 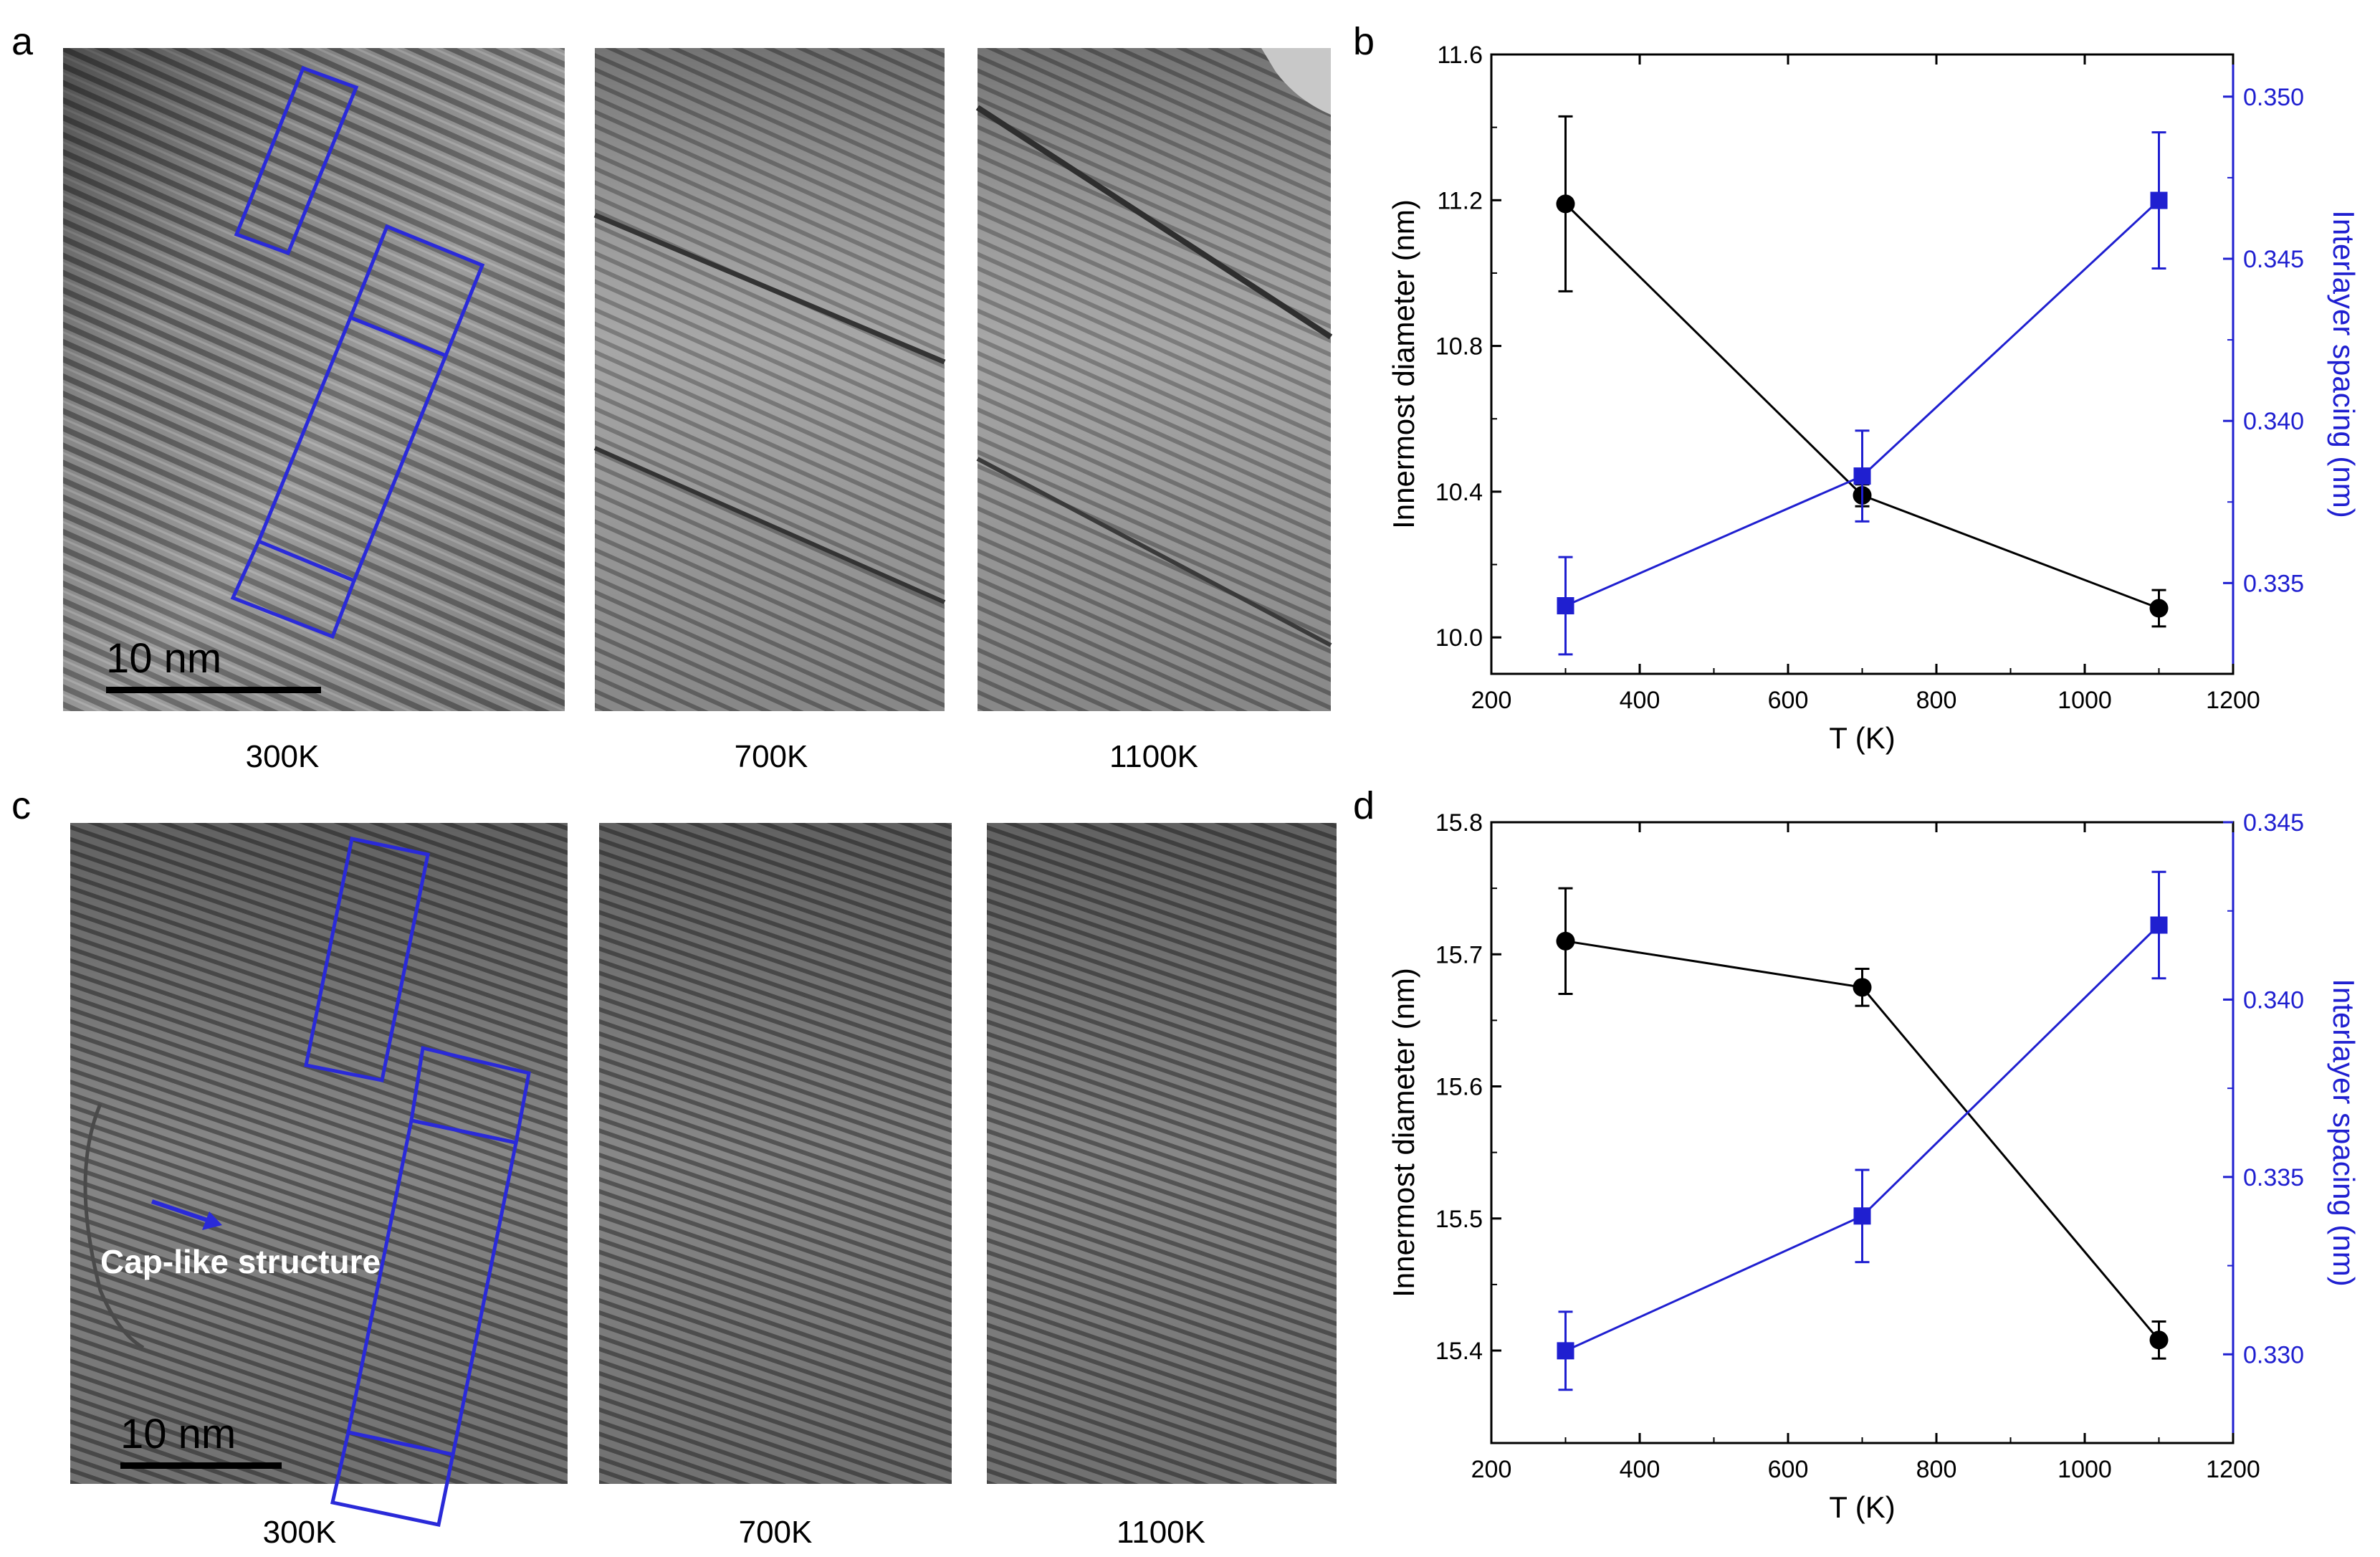 I want to click on diameter-series-line, so click(x=1862, y=406).